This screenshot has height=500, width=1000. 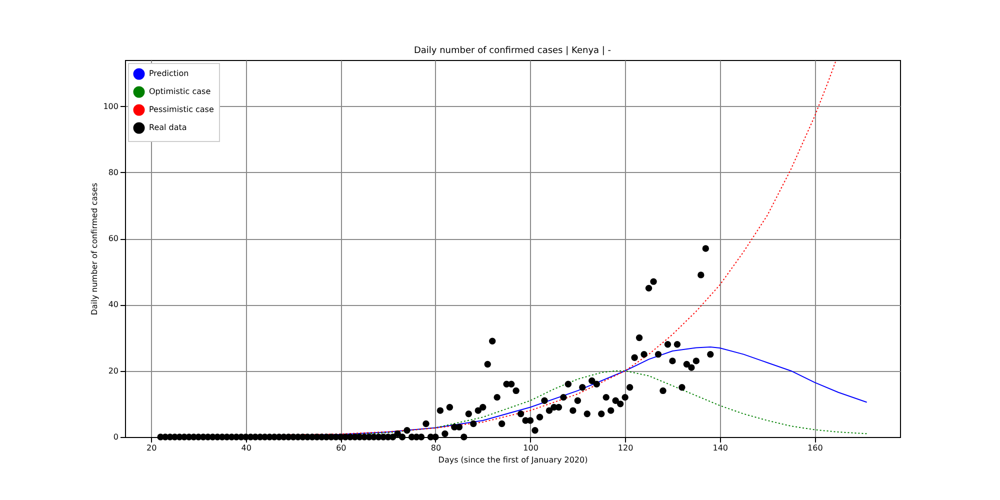 What do you see at coordinates (341, 448) in the screenshot?
I see `x-tick-label: 60` at bounding box center [341, 448].